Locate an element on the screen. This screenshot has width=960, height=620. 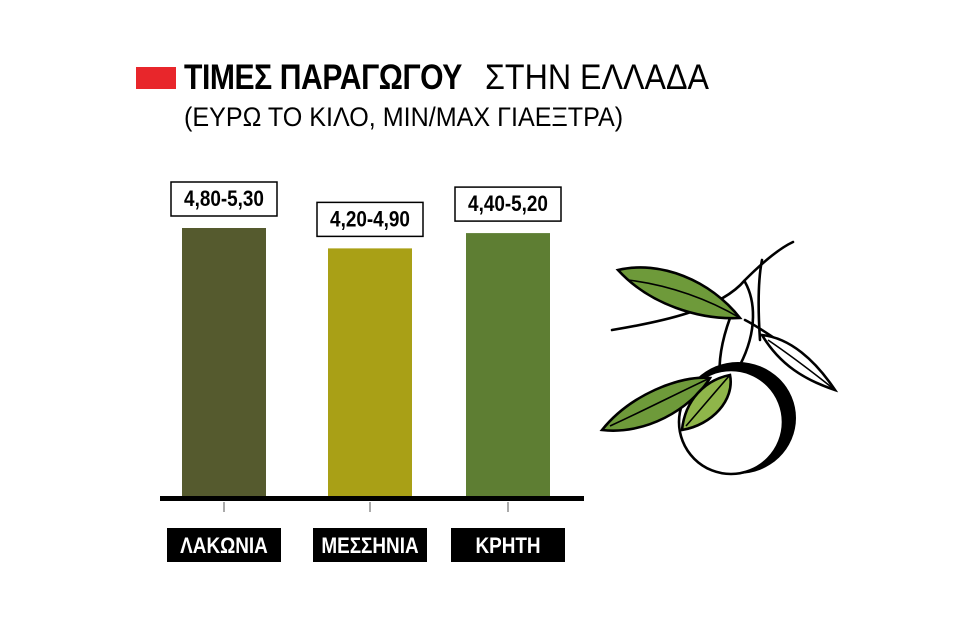
category-label-1: ΛΑΚΩΝΙΑ is located at coordinates (224, 546).